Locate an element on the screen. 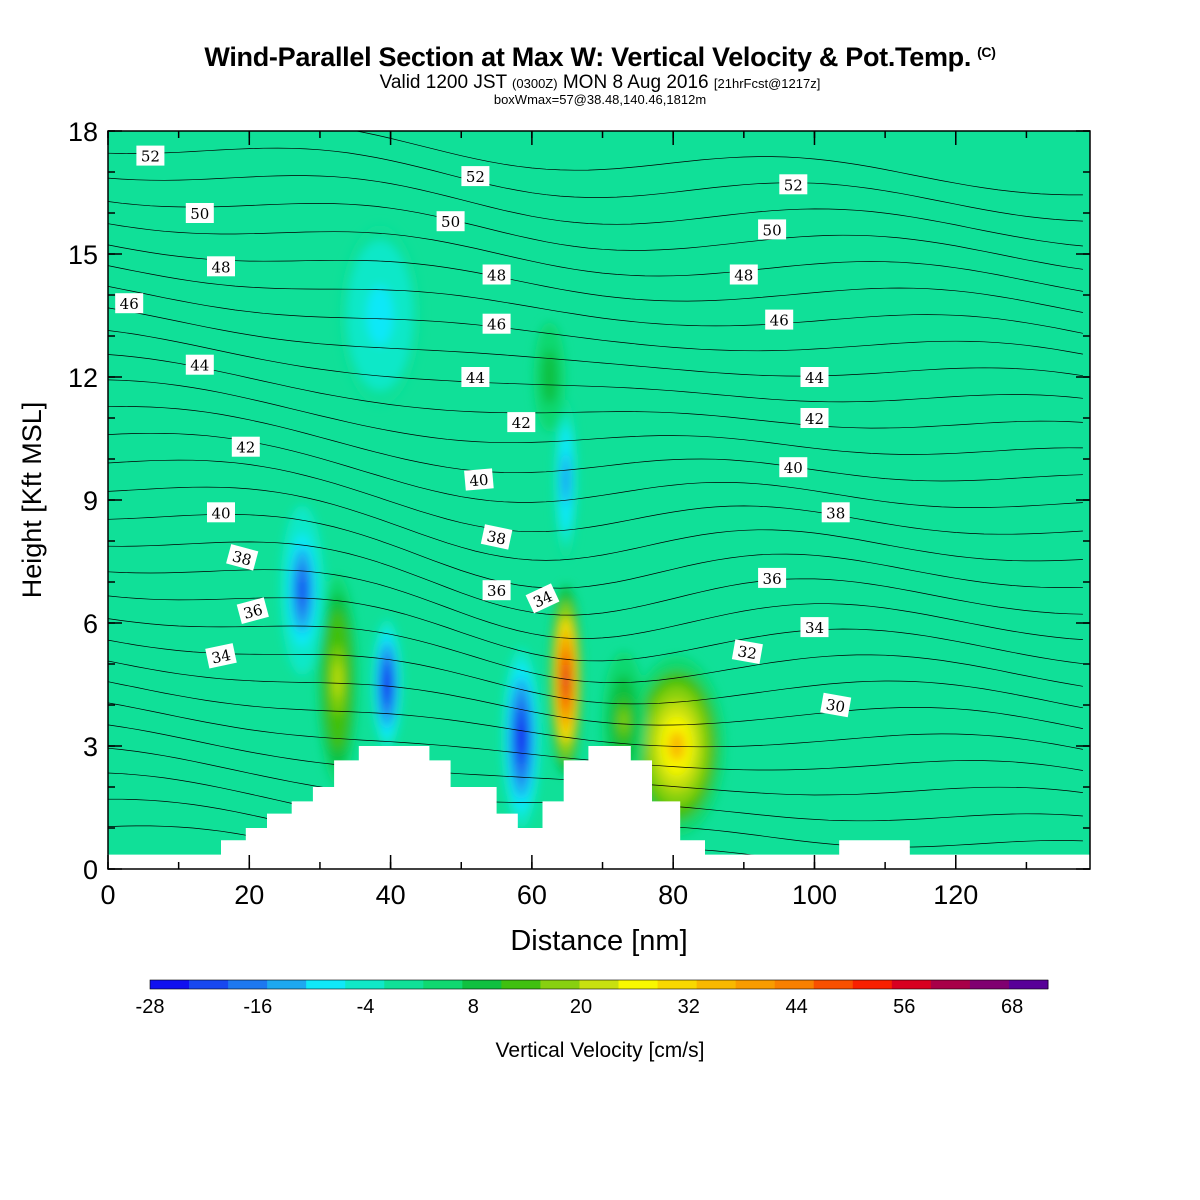 The image size is (1200, 1200). y-tick-label: 6 is located at coordinates (90, 624).